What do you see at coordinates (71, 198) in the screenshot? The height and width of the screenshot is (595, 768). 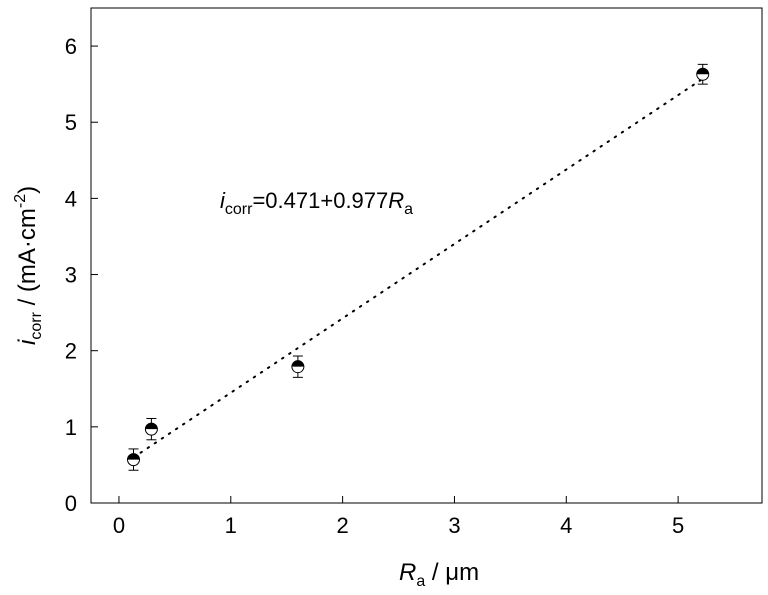 I see `y-tick-label: 4` at bounding box center [71, 198].